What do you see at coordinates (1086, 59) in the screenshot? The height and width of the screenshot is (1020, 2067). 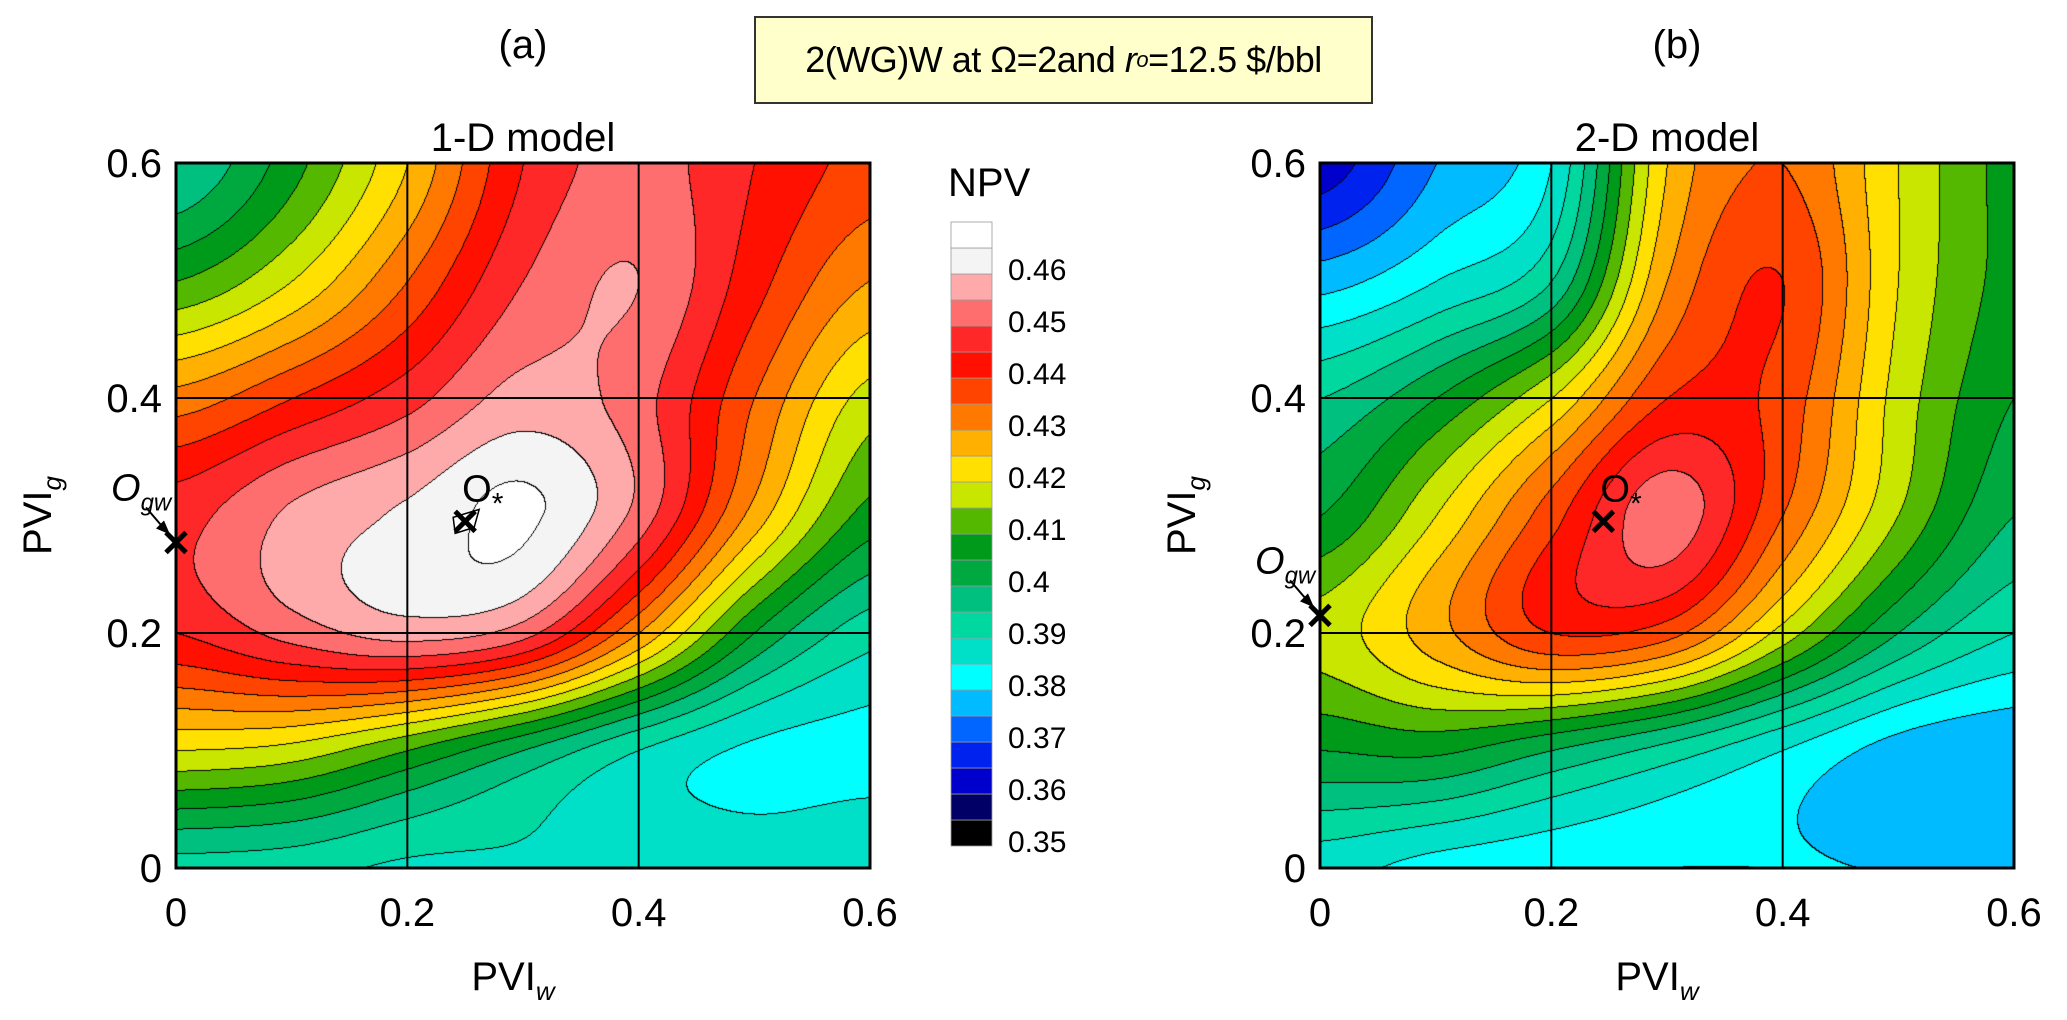 I see `title-and: and` at bounding box center [1086, 59].